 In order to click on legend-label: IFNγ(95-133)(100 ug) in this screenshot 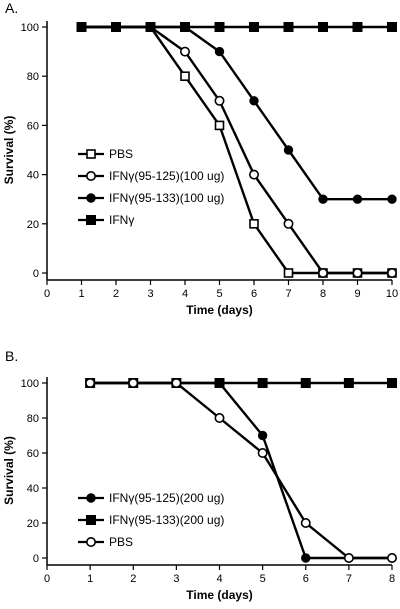, I will do `click(166, 198)`.